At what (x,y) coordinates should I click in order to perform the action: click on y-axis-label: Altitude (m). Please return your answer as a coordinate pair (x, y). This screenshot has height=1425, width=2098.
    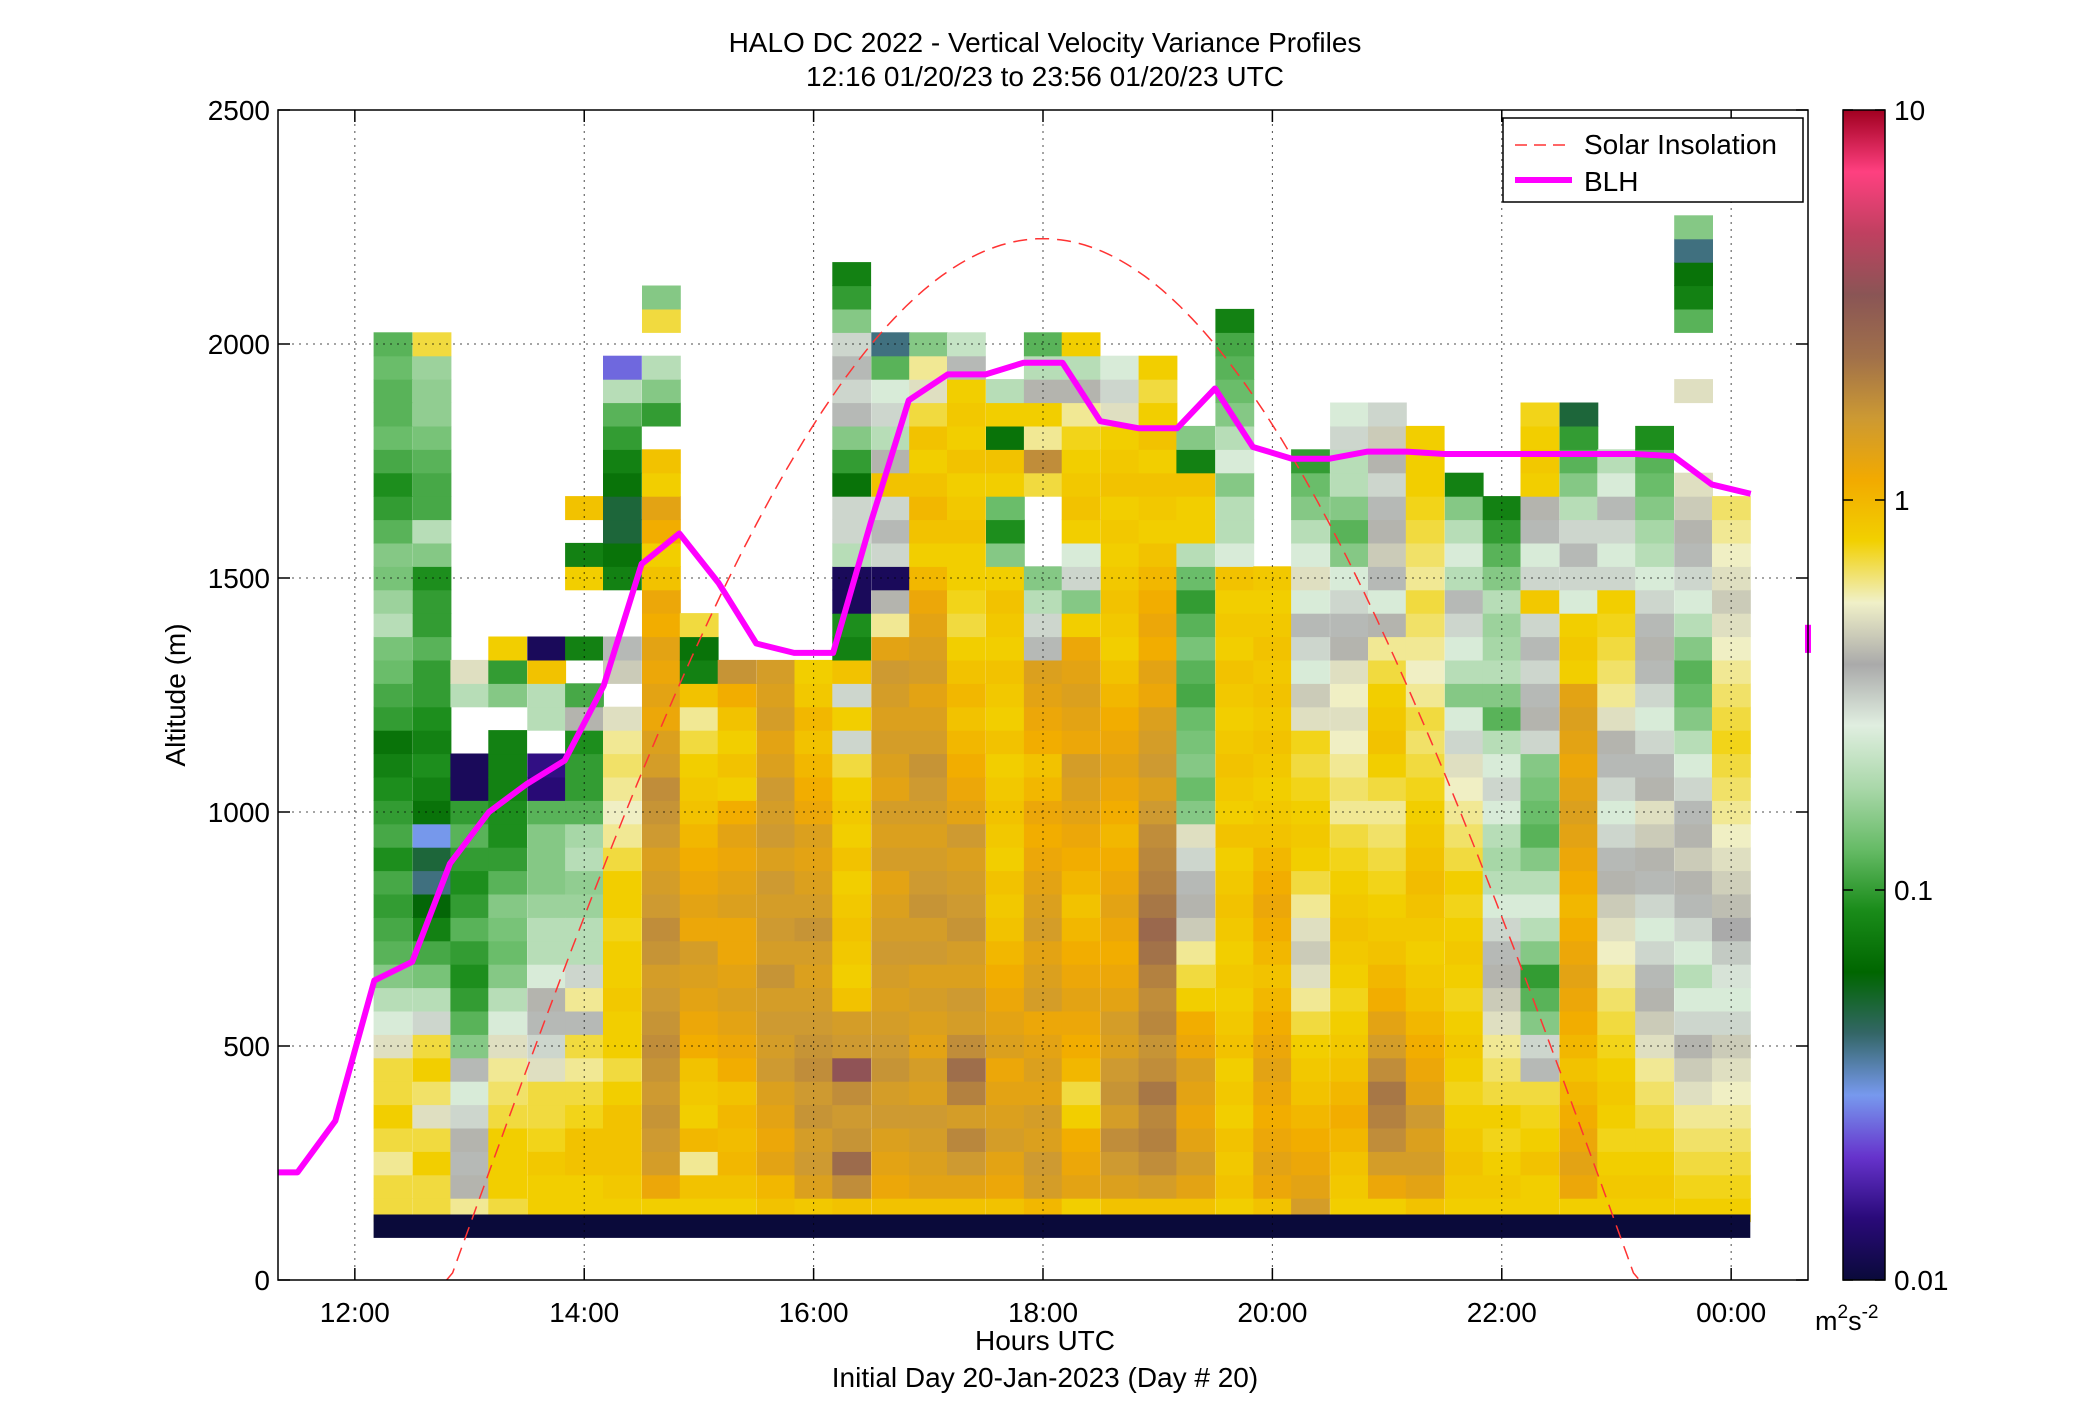
    Looking at the image, I should click on (175, 694).